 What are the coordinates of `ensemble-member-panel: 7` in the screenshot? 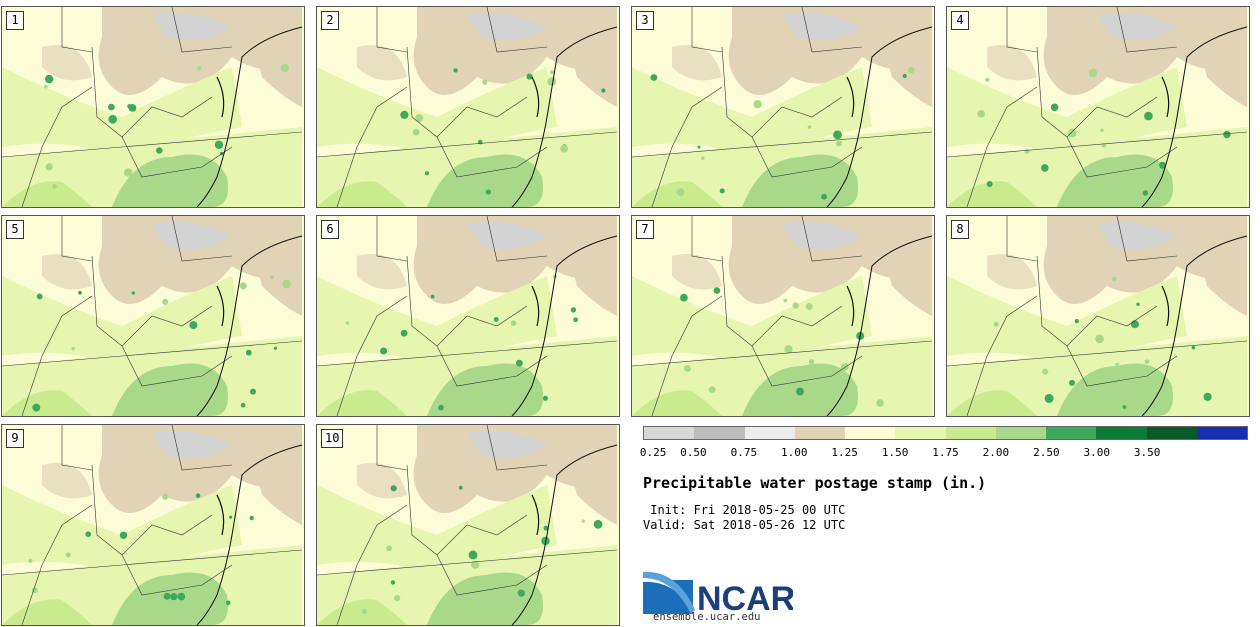 It's located at (783, 316).